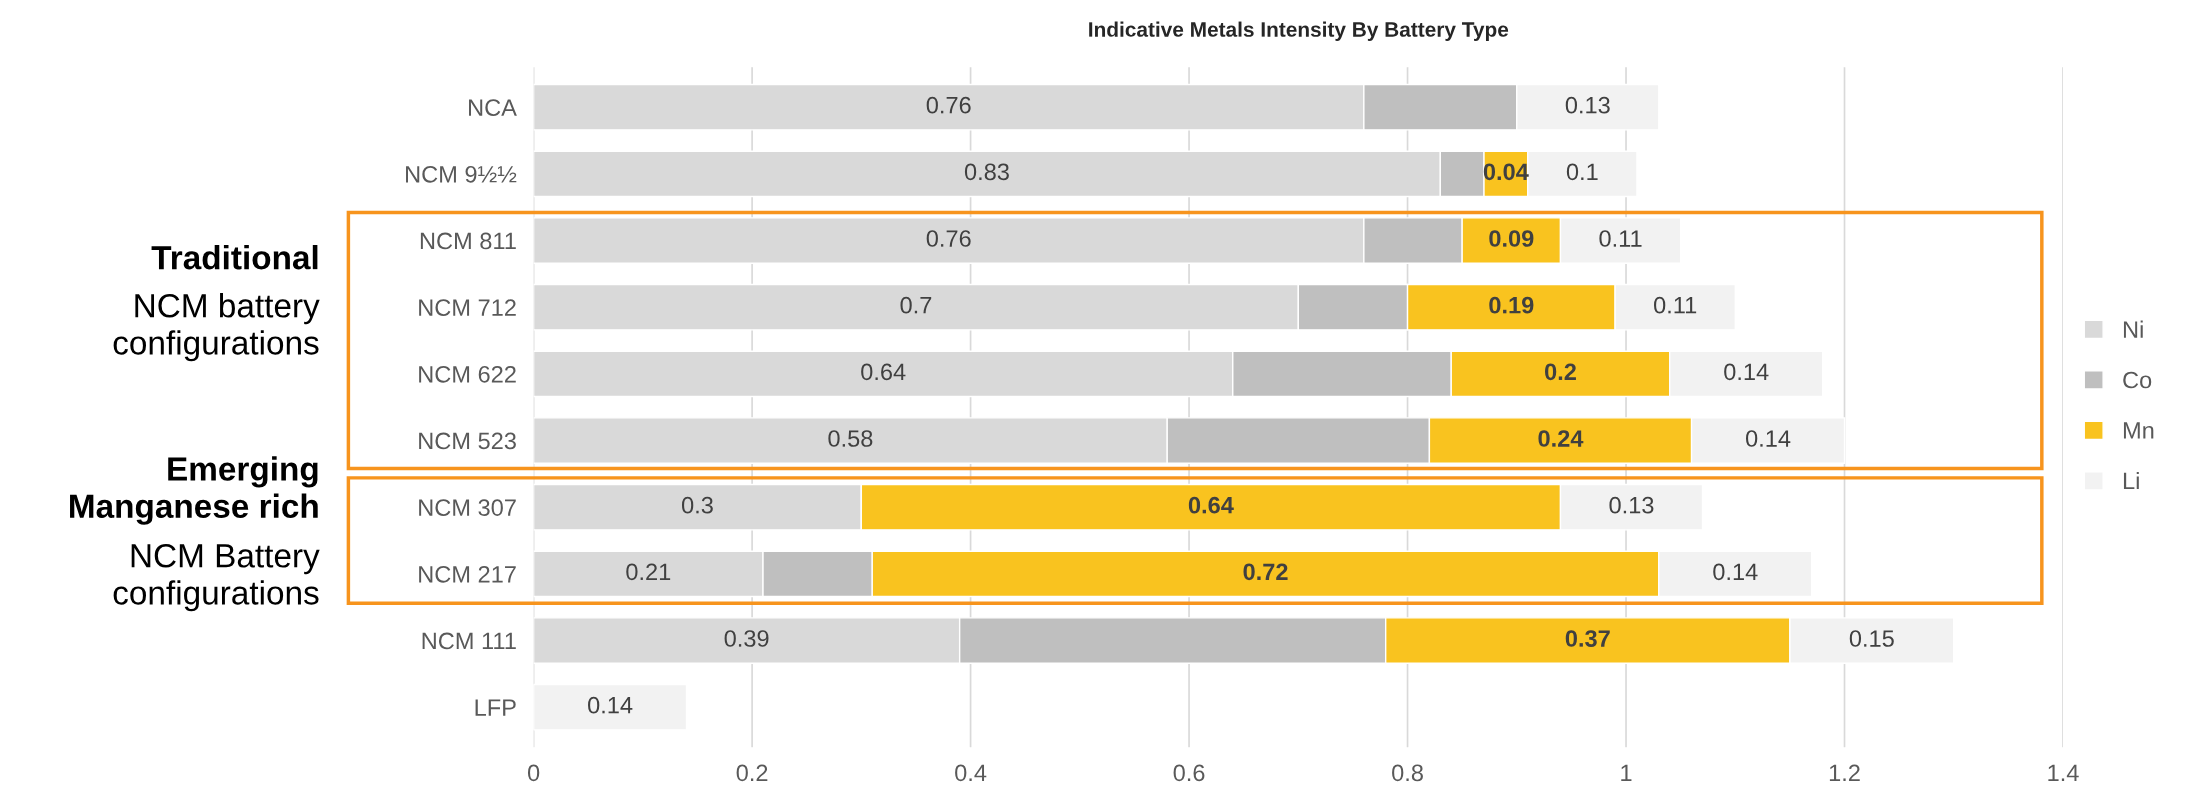 The width and height of the screenshot is (2205, 800). What do you see at coordinates (2133, 329) in the screenshot?
I see `legend-label: Ni` at bounding box center [2133, 329].